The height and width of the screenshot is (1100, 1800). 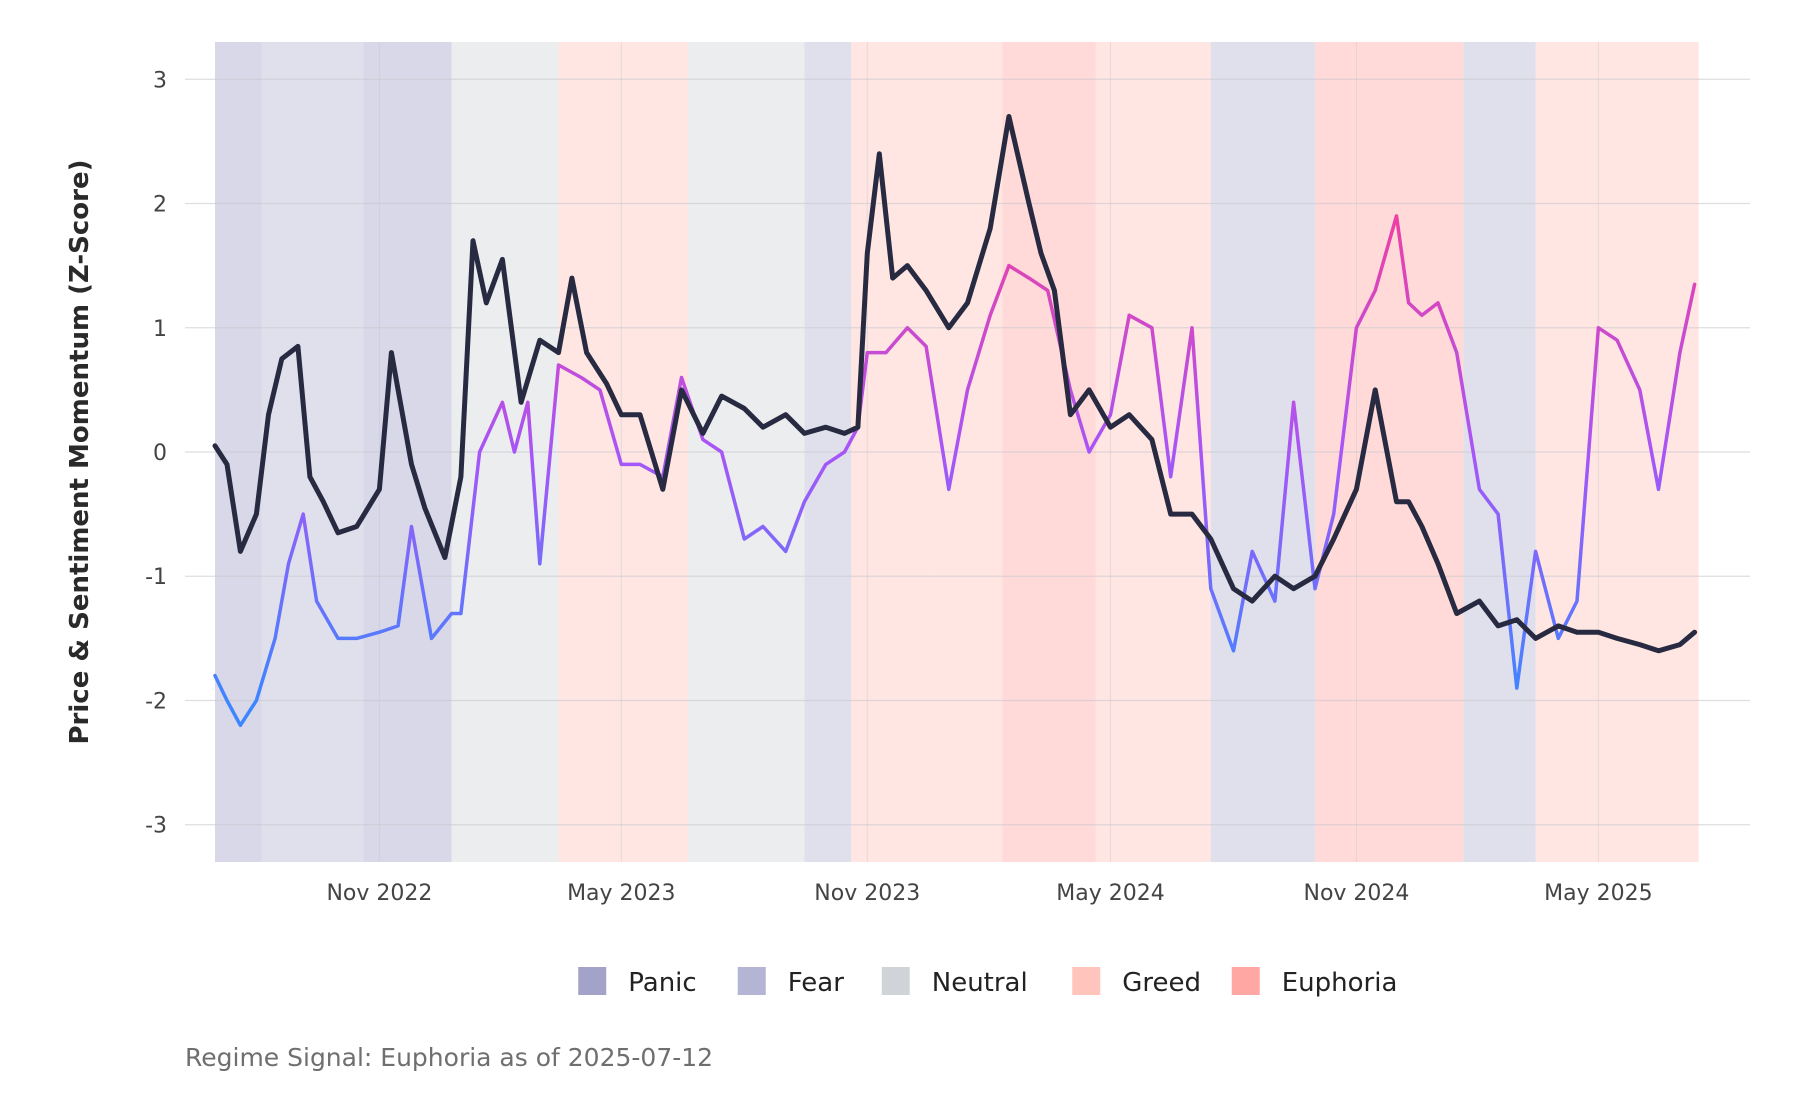 I want to click on x-tick-label: May 2024, so click(x=1110, y=893).